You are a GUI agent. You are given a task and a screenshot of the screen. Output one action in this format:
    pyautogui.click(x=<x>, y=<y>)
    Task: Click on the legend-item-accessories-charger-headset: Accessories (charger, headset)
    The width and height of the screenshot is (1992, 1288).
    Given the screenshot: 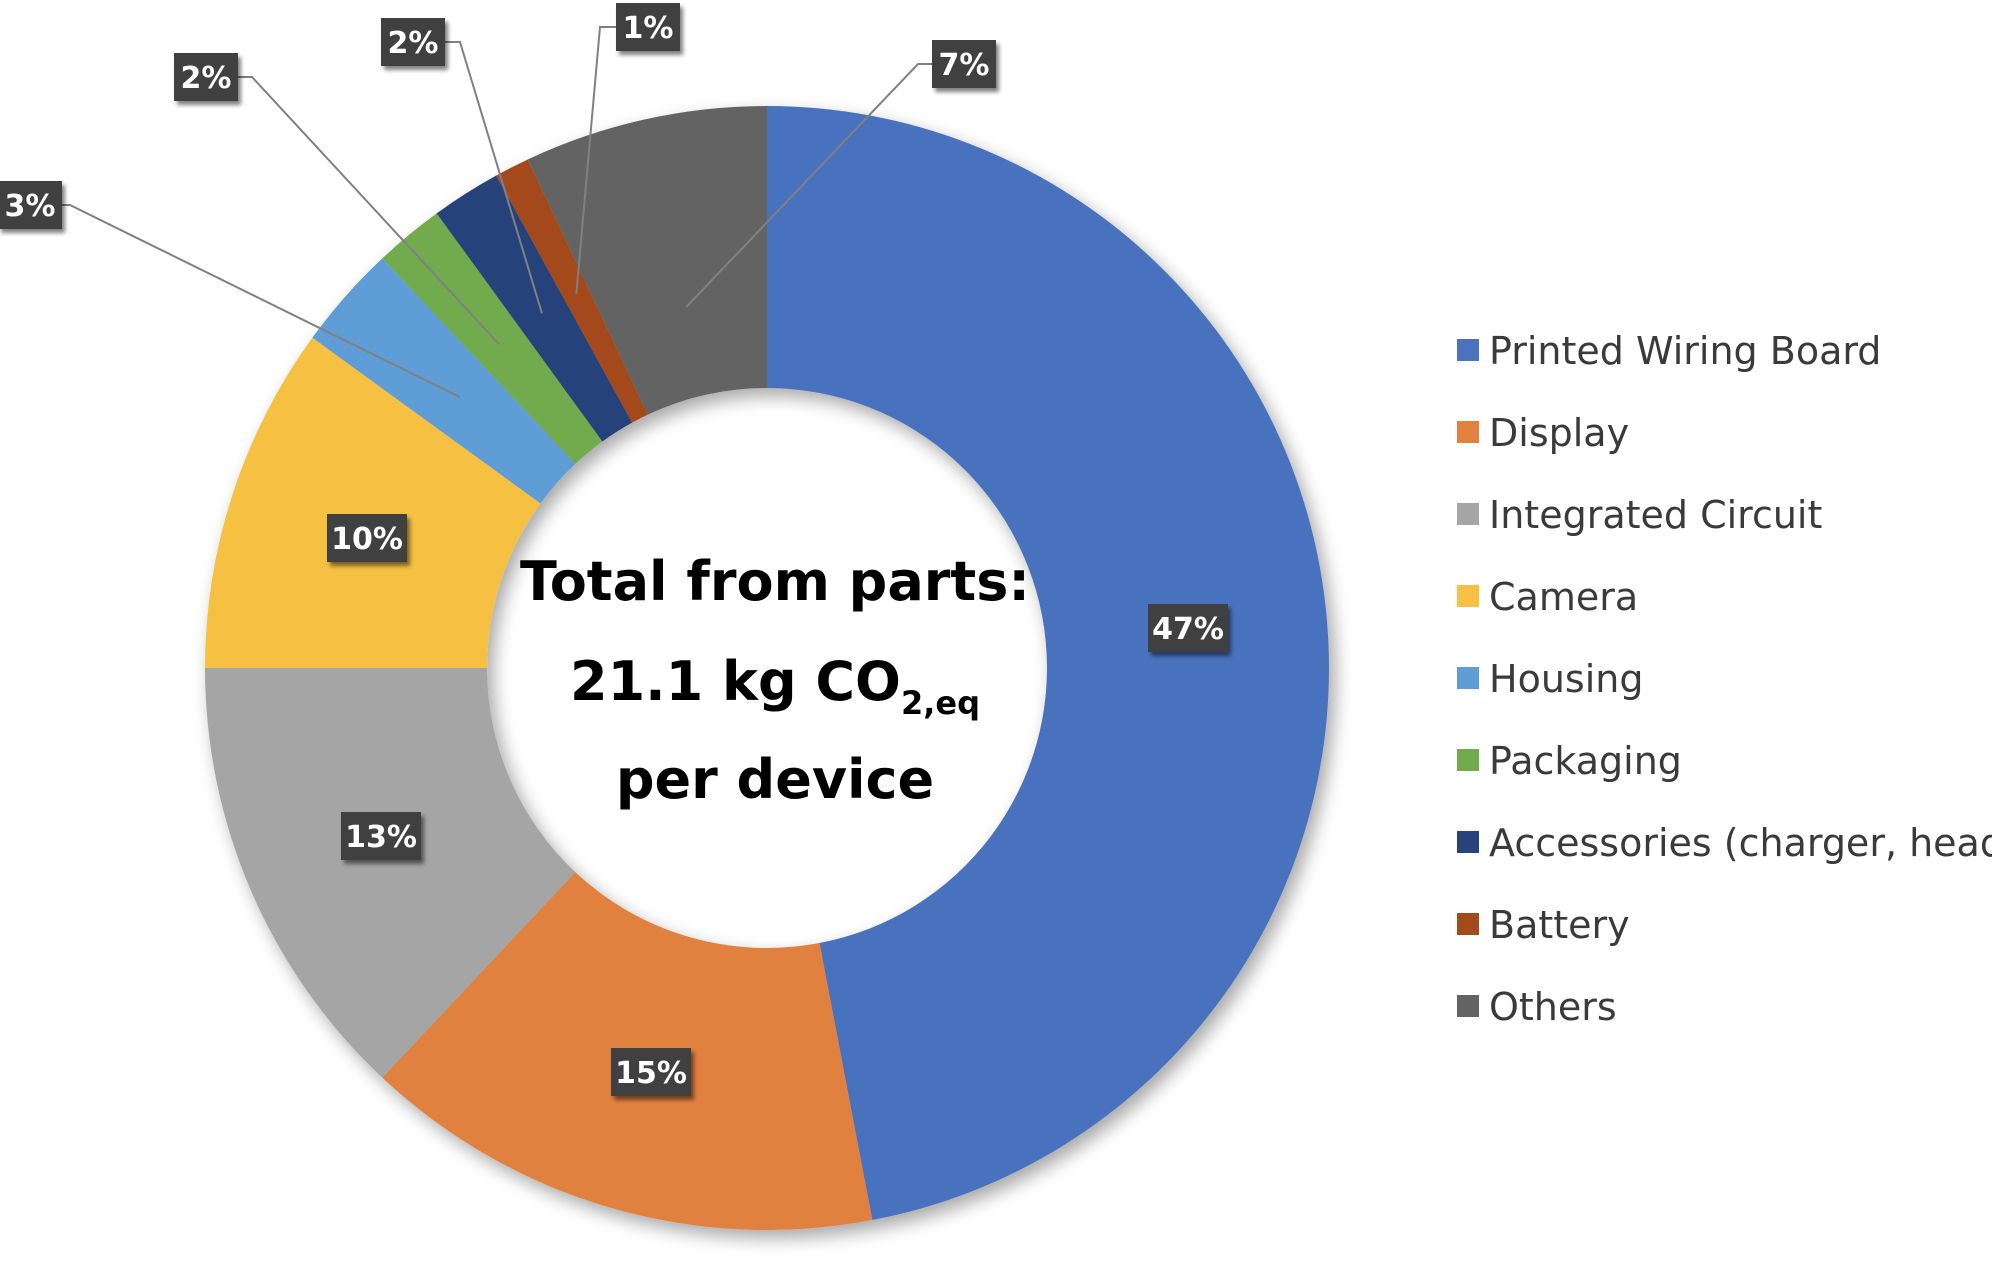 What is the action you would take?
    pyautogui.click(x=1724, y=843)
    